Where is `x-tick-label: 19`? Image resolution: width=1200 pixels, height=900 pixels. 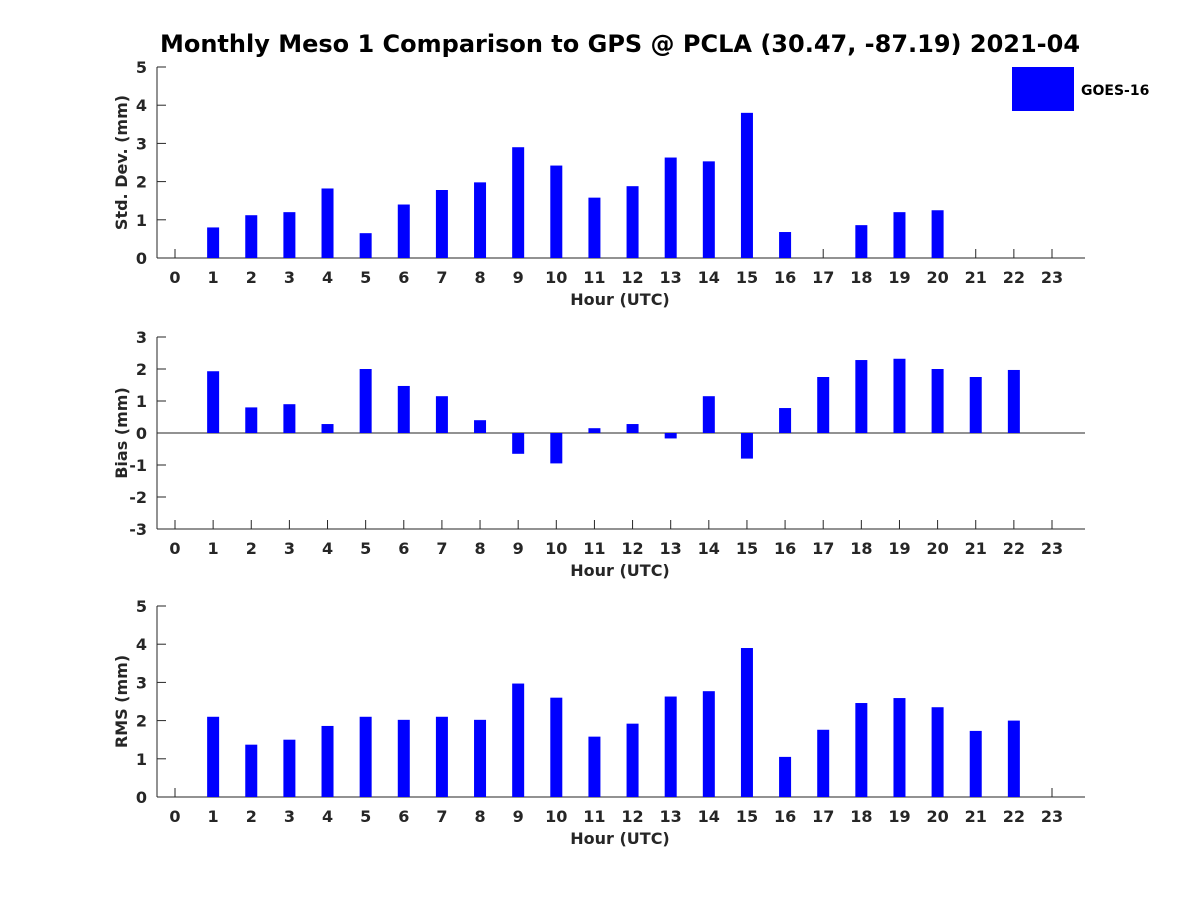
x-tick-label: 19 is located at coordinates (899, 816).